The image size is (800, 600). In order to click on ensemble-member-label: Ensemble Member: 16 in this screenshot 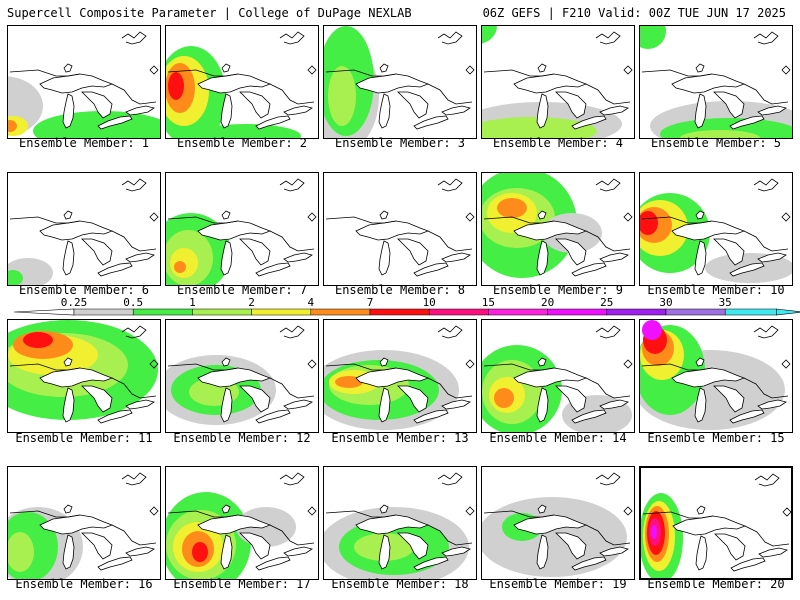, I will do `click(84, 584)`.